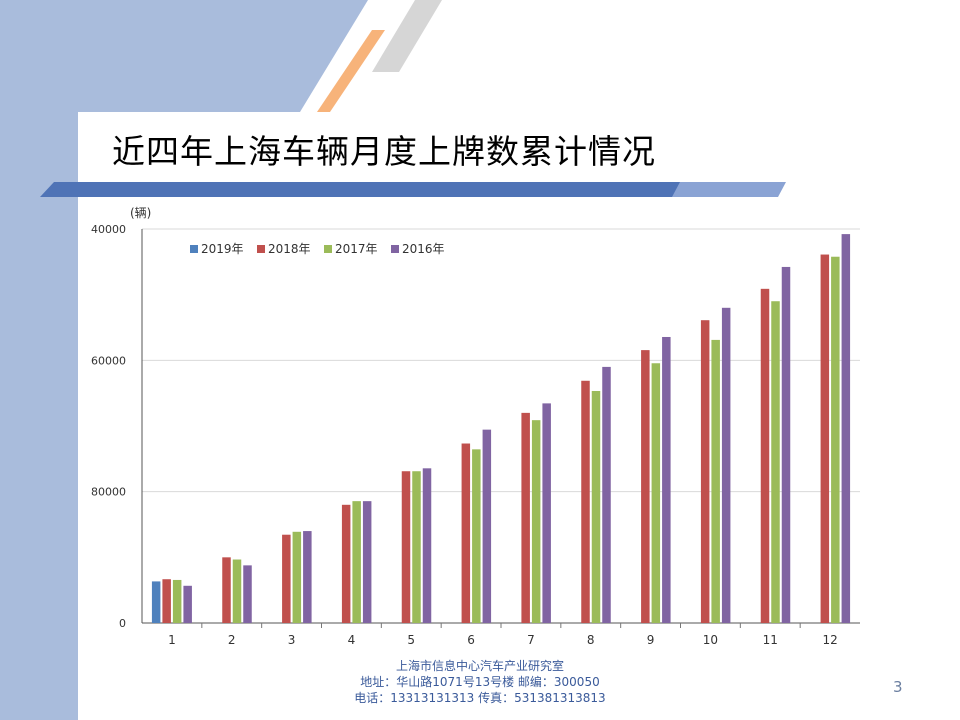  I want to click on y-tick-label: 0, so click(122, 623).